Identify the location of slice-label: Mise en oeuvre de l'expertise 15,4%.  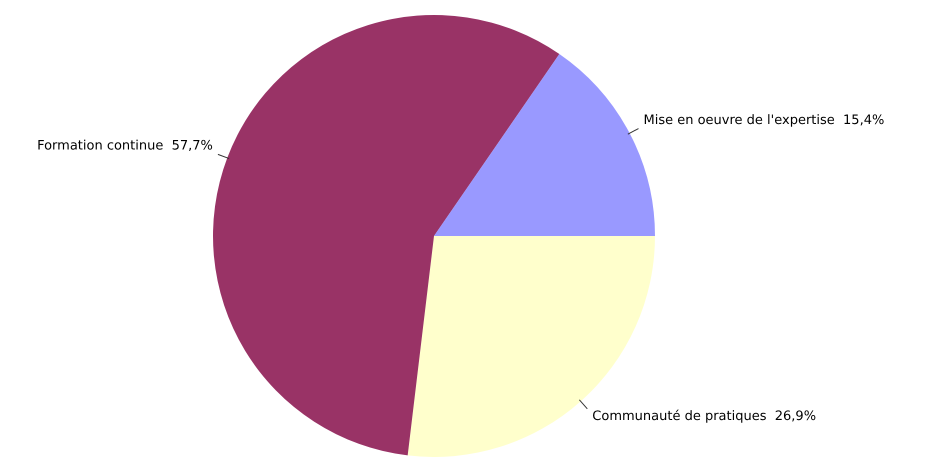
(763, 120).